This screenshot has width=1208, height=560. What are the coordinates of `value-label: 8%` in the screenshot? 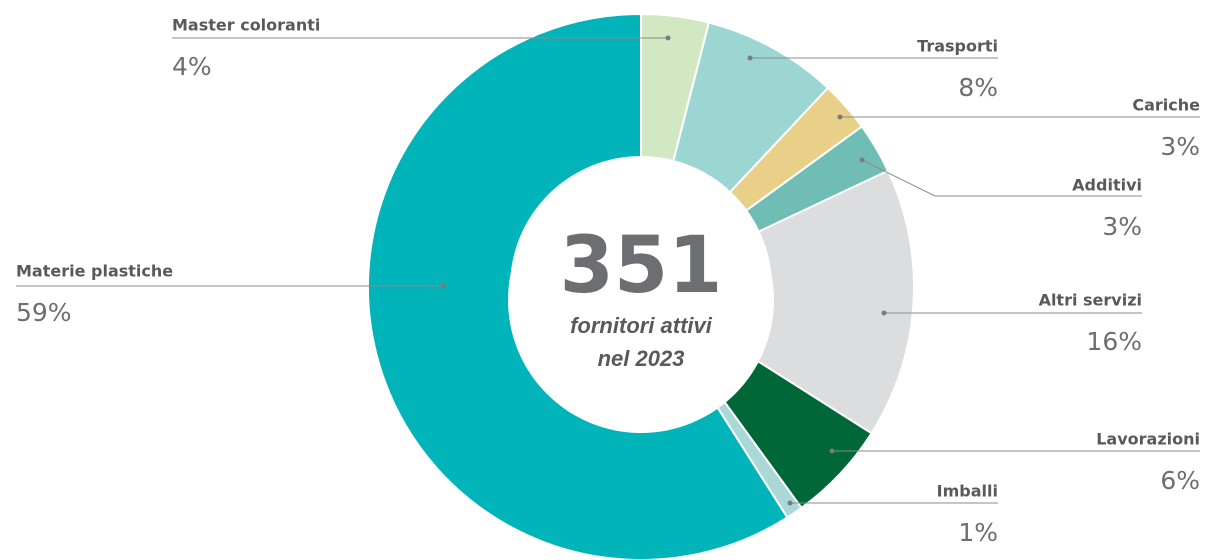 It's located at (978, 87).